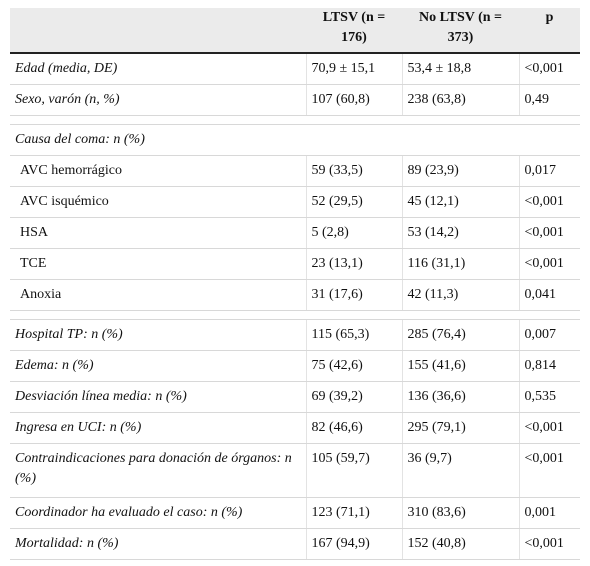  What do you see at coordinates (460, 544) in the screenshot?
I see `cell-no-ltsv: 152 (40,8)` at bounding box center [460, 544].